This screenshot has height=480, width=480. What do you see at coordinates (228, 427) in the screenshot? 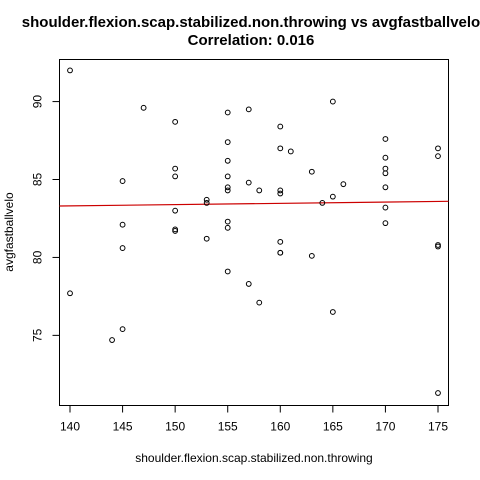
I see `x-tick-label: 155` at bounding box center [228, 427].